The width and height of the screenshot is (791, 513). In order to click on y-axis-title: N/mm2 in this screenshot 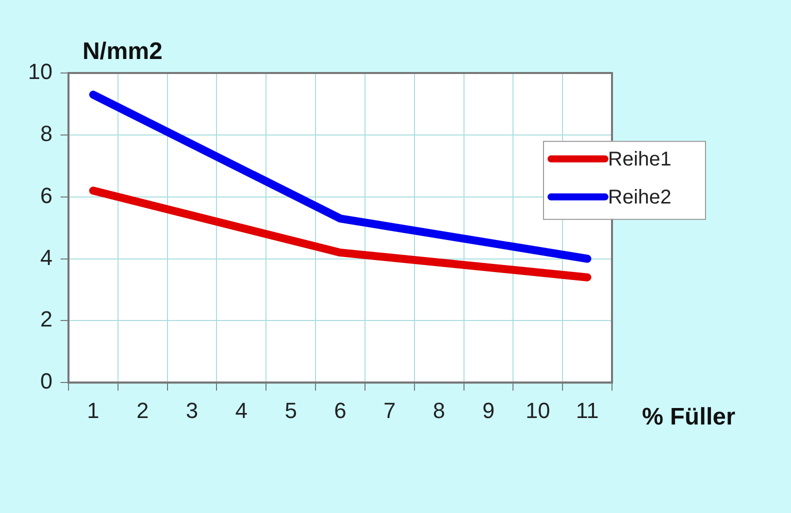, I will do `click(122, 51)`.